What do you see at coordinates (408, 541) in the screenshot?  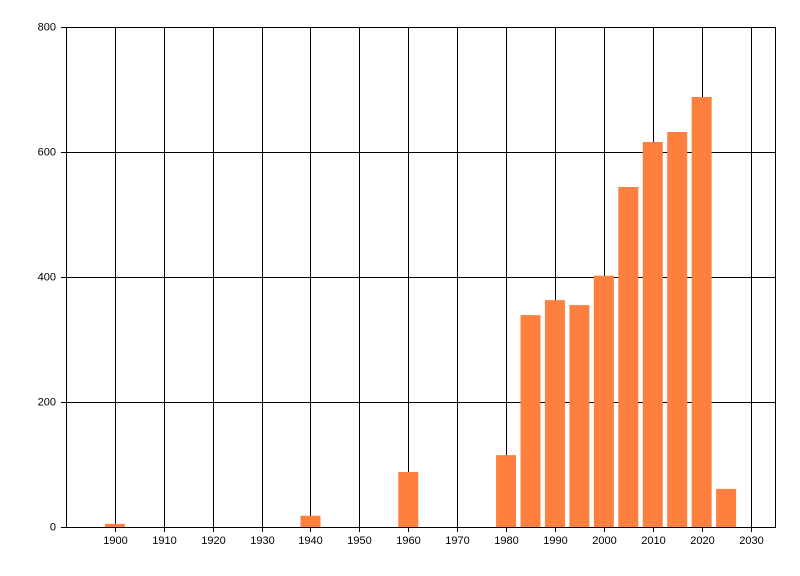 I see `x-tick-label: 1960` at bounding box center [408, 541].